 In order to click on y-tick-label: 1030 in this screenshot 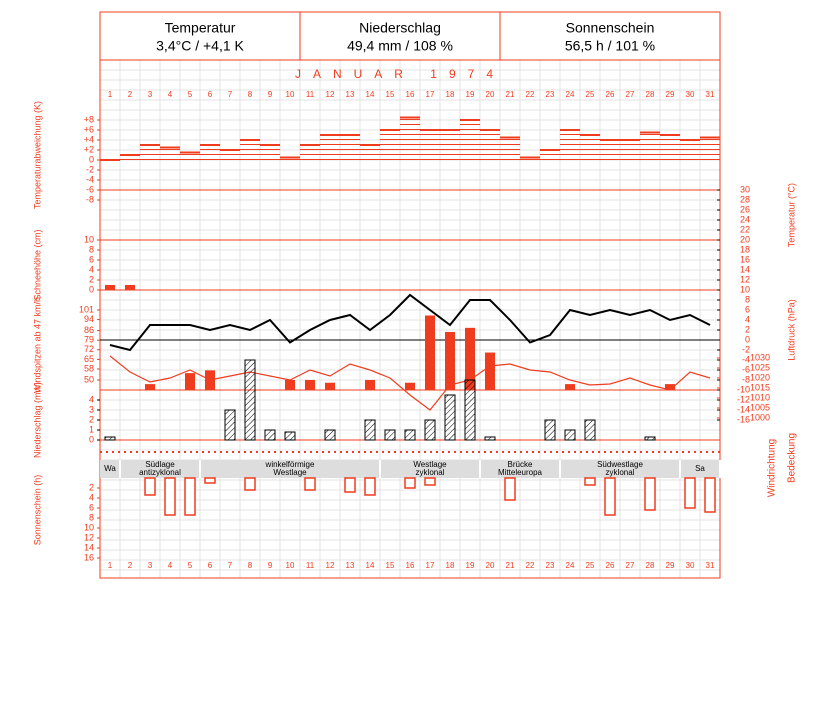, I will do `click(760, 357)`.